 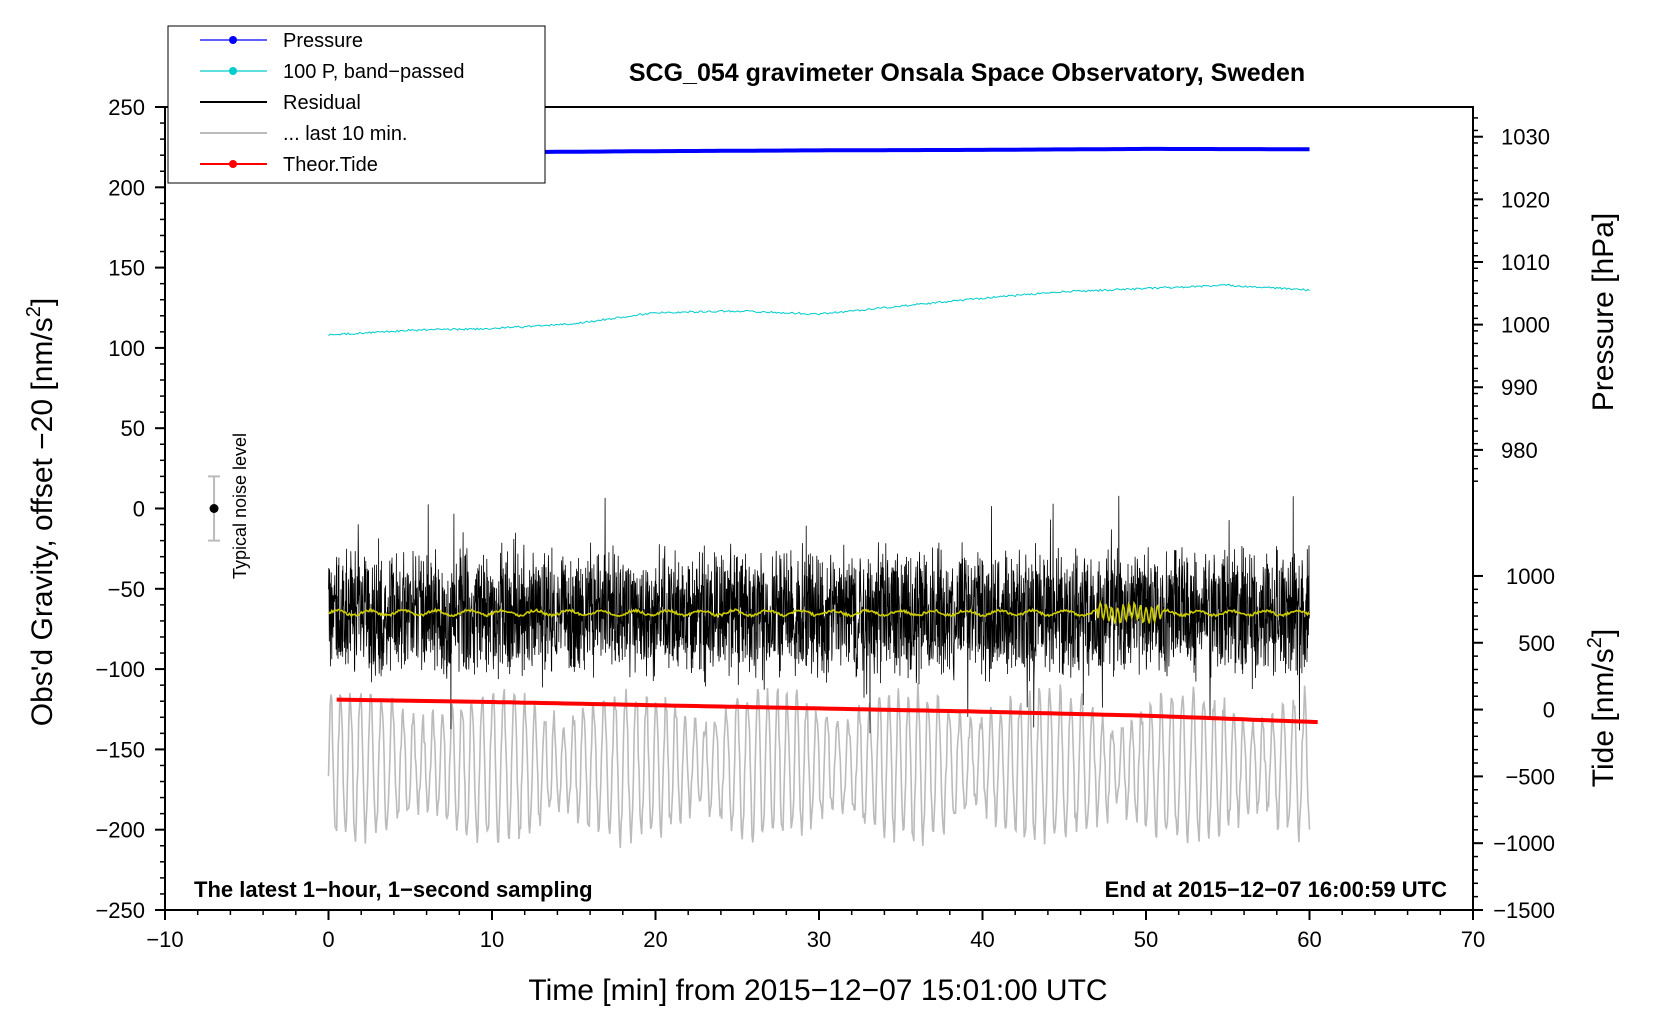 I want to click on x-tick-label: 40, so click(x=982, y=939).